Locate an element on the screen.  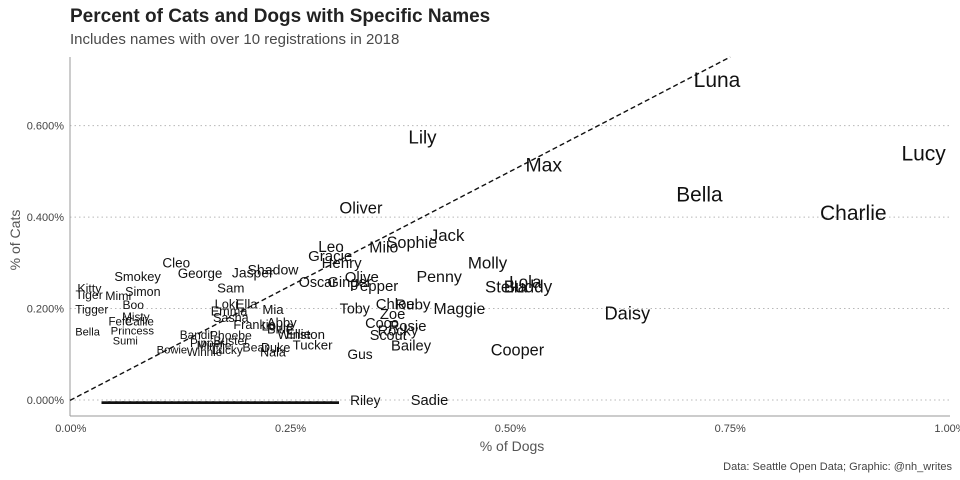
point-label-sasha: Sasha is located at coordinates (231, 318).